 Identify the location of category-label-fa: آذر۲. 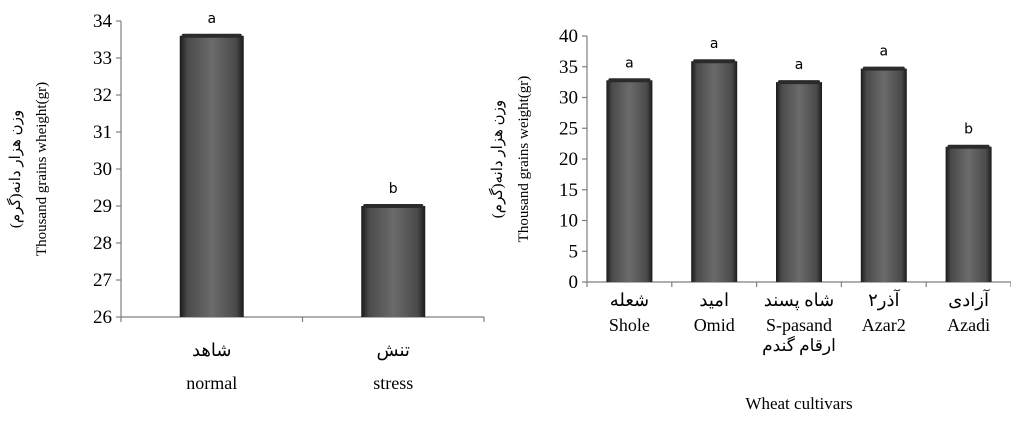
(884, 300).